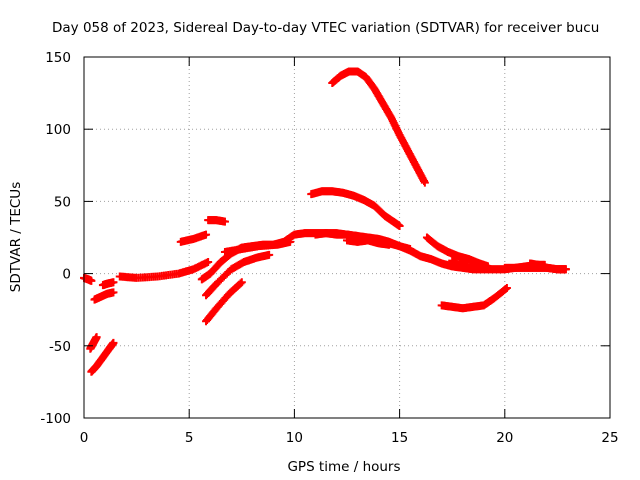  Describe the element at coordinates (58, 130) in the screenshot. I see `y-tick-label: 100` at that location.